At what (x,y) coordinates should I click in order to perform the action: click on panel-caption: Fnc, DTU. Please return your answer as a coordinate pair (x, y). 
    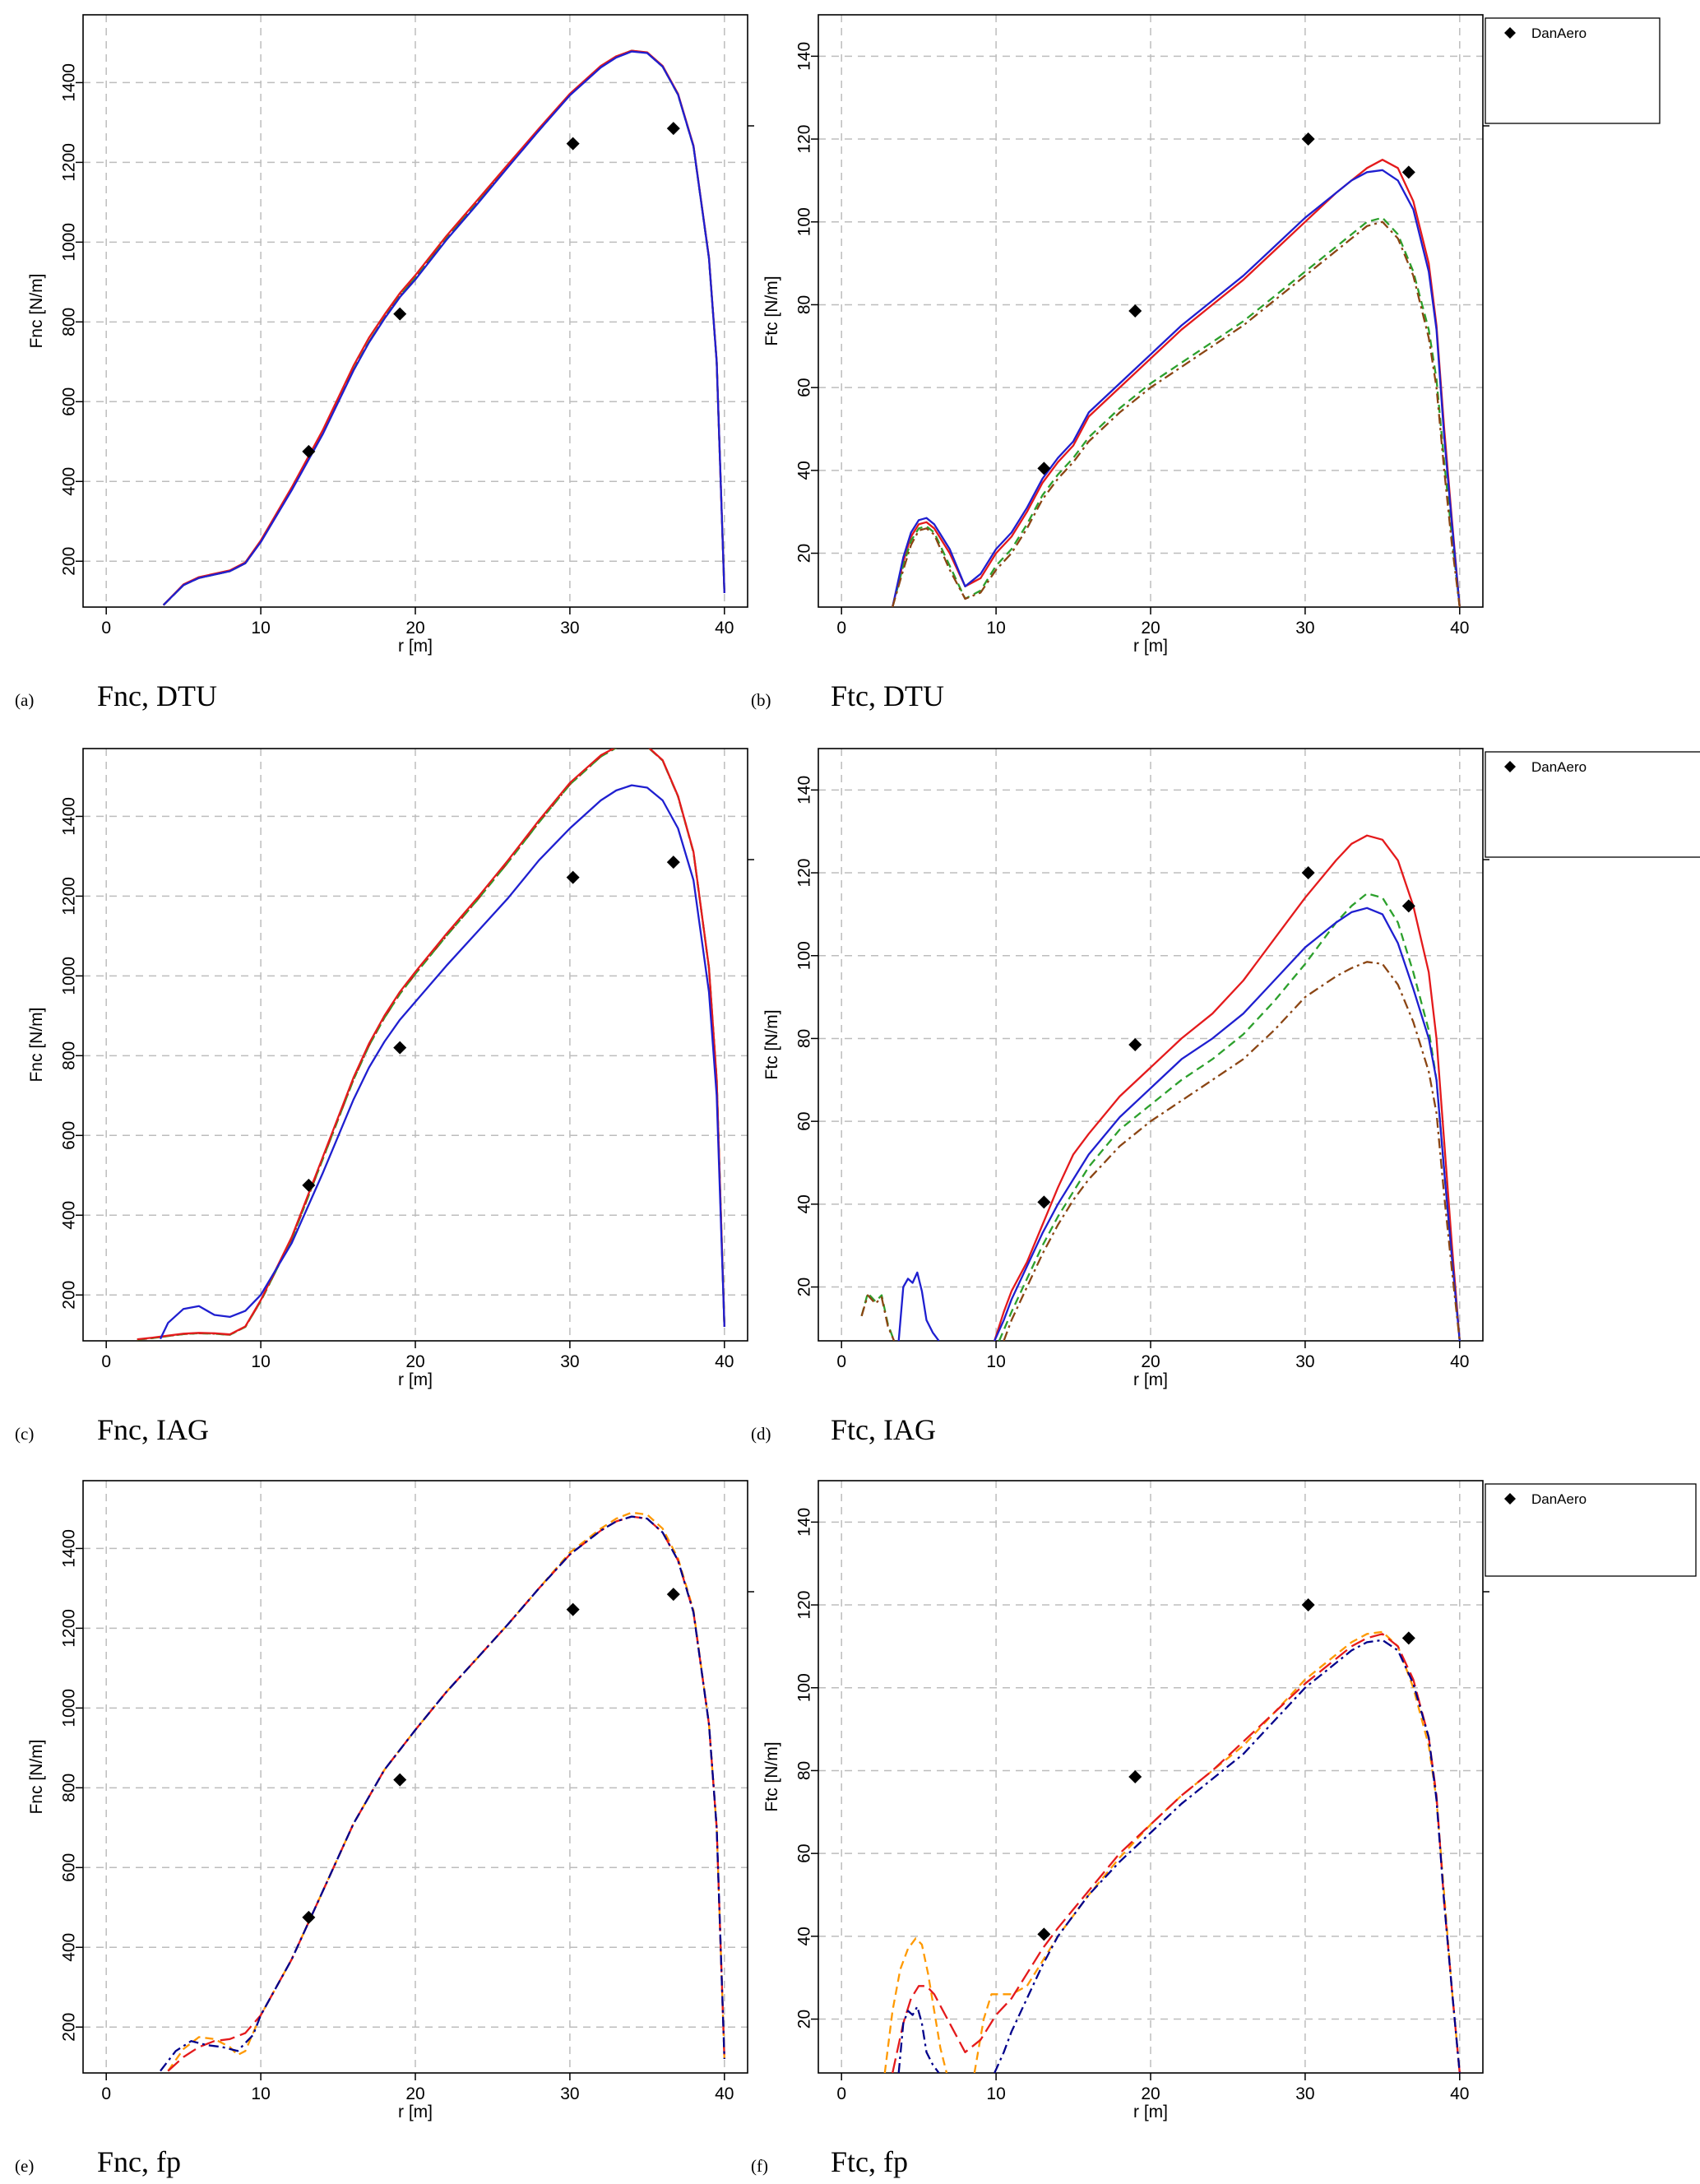
    Looking at the image, I should click on (157, 695).